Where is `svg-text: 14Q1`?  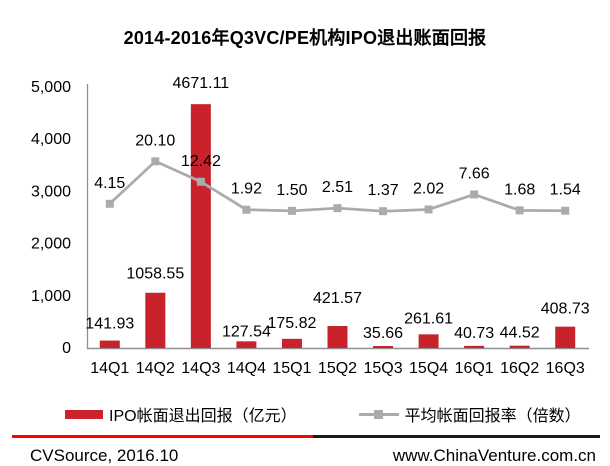
svg-text: 14Q1 is located at coordinates (109, 368).